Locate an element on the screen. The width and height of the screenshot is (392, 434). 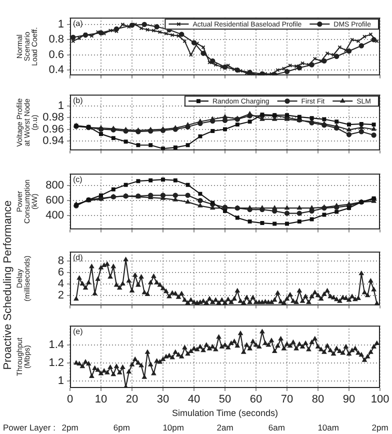
annotation: (a) is located at coordinates (78, 23).